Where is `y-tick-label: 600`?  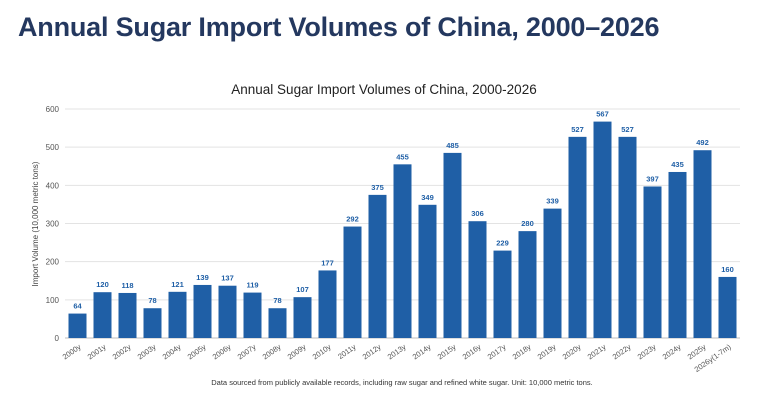
y-tick-label: 600 is located at coordinates (53, 109).